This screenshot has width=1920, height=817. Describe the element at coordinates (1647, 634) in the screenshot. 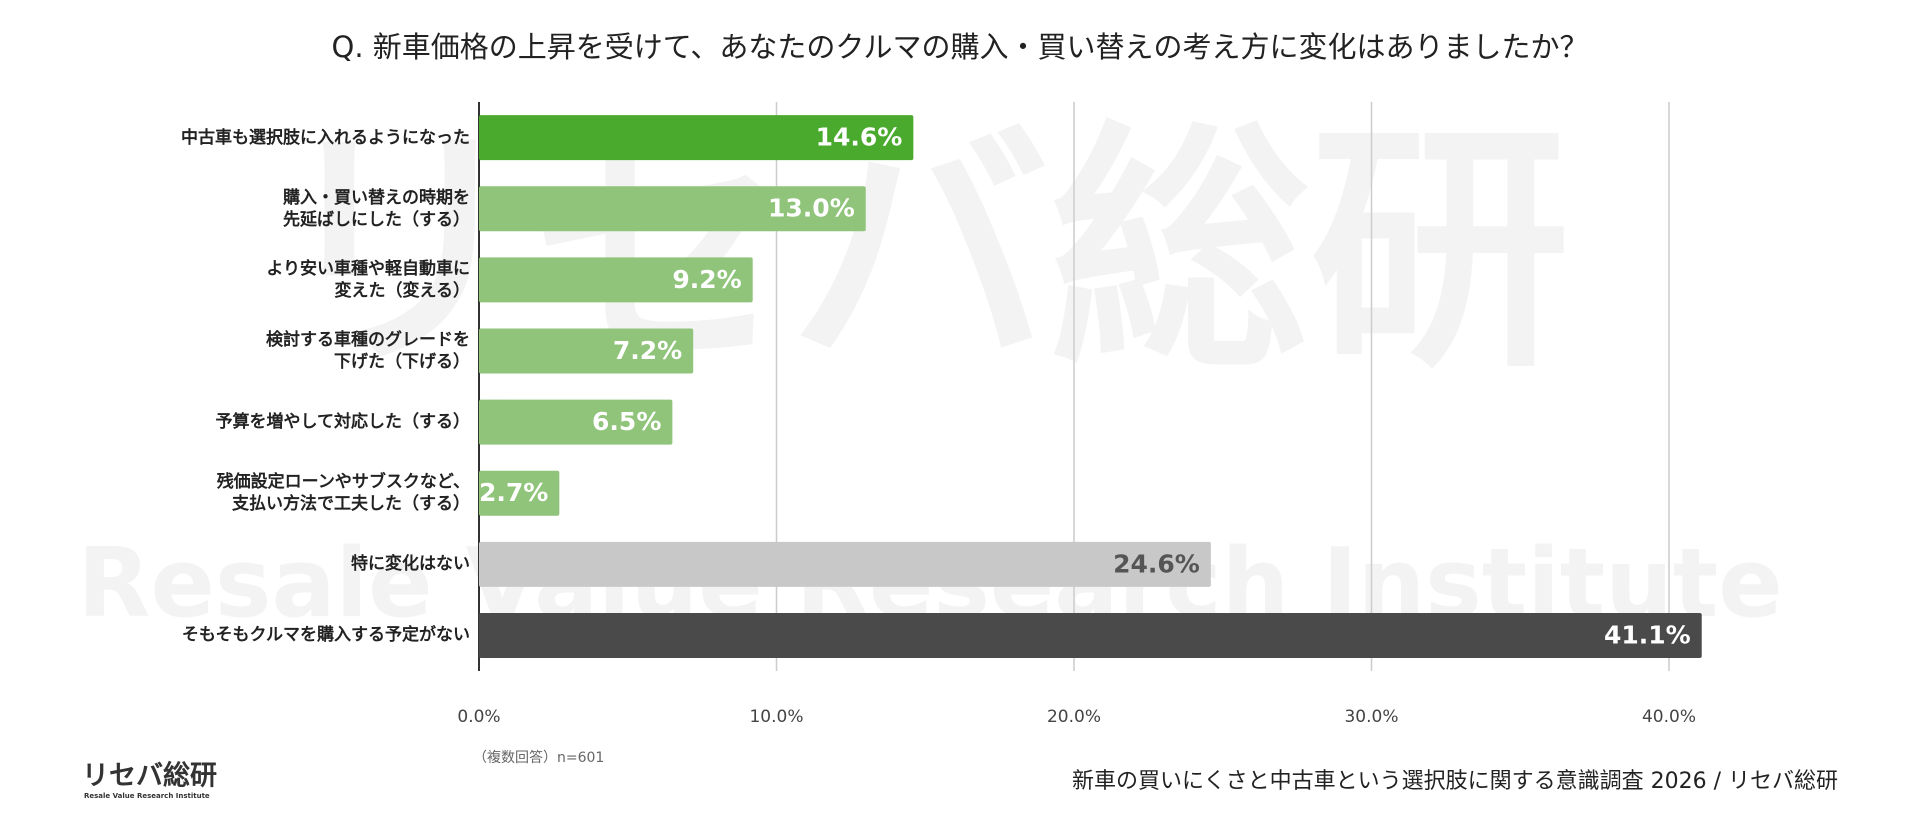

I see `value-label: 41.1%` at that location.